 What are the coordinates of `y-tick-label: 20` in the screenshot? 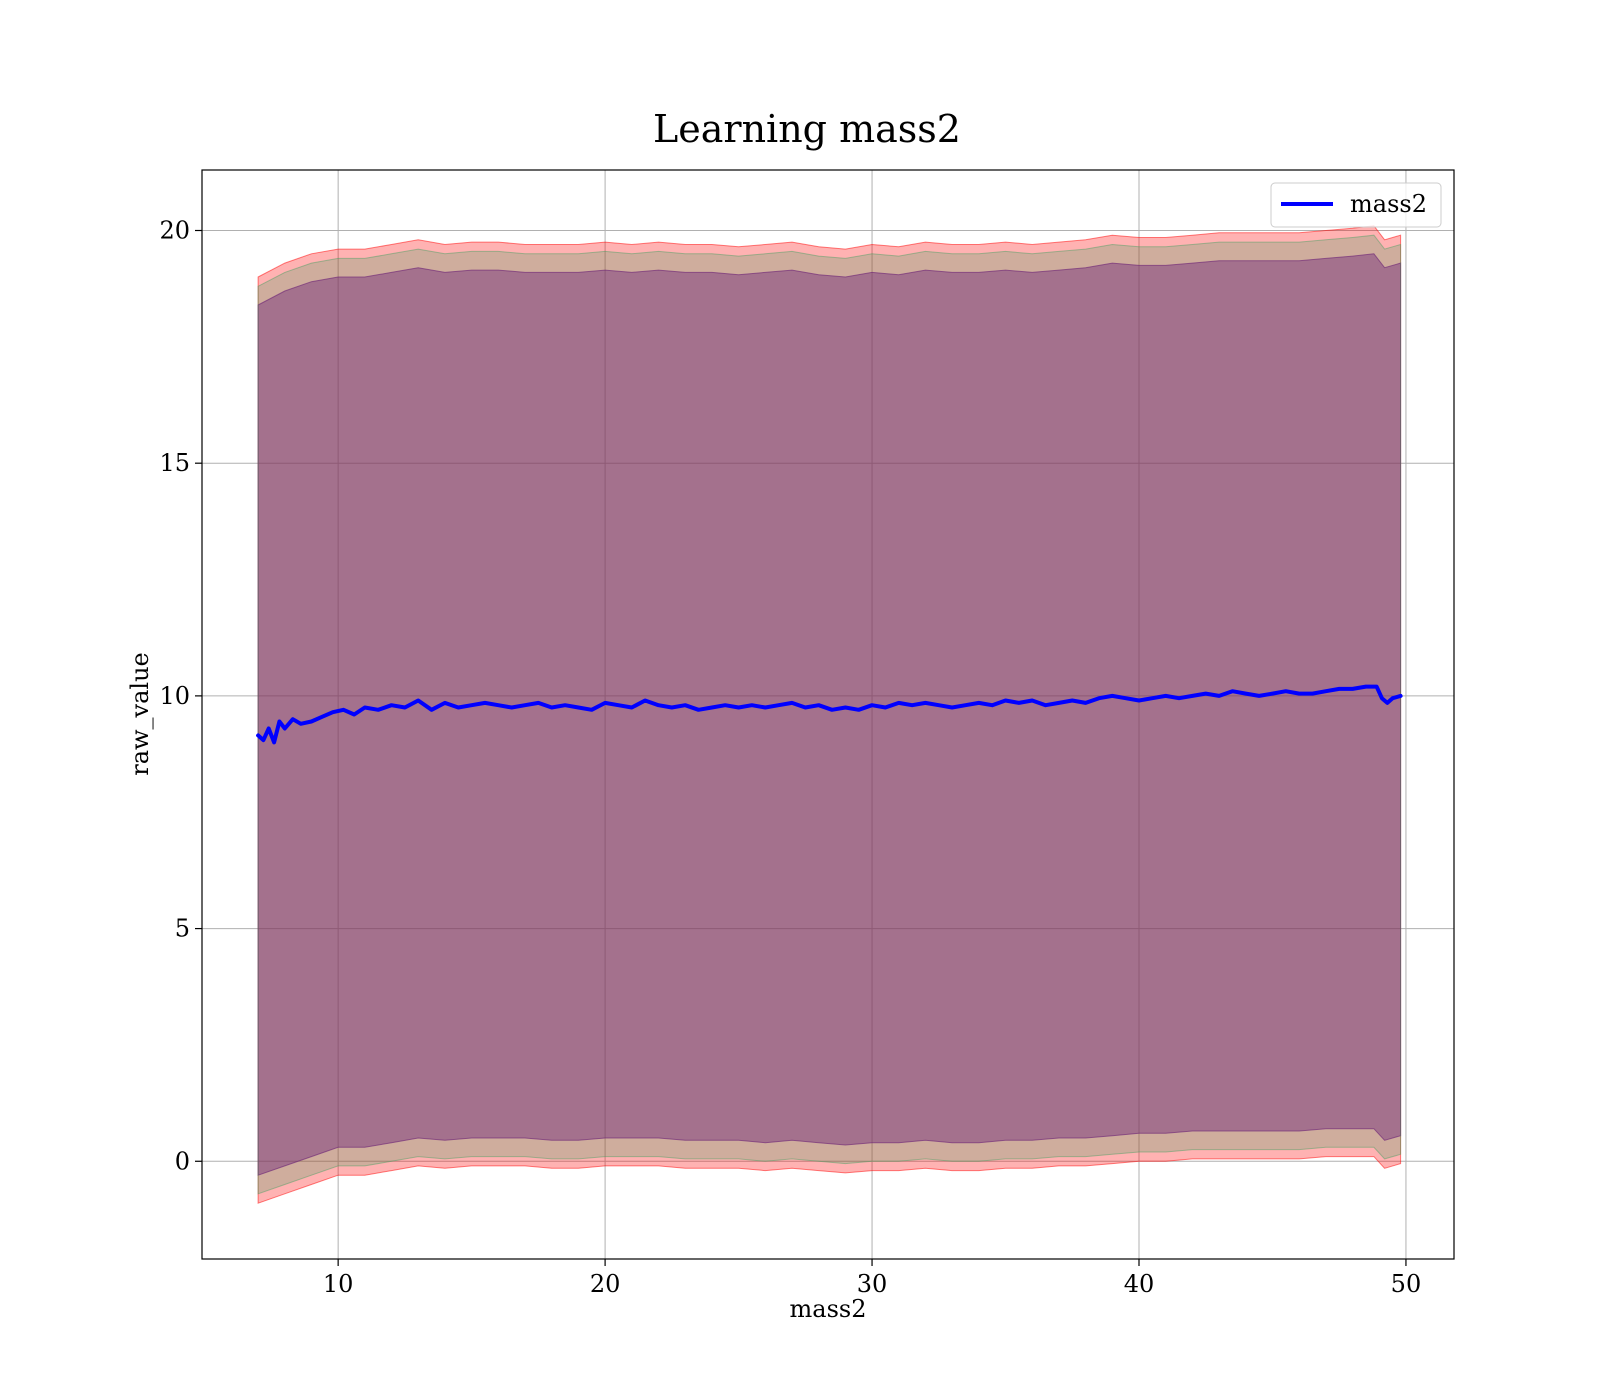 It's located at (174, 231).